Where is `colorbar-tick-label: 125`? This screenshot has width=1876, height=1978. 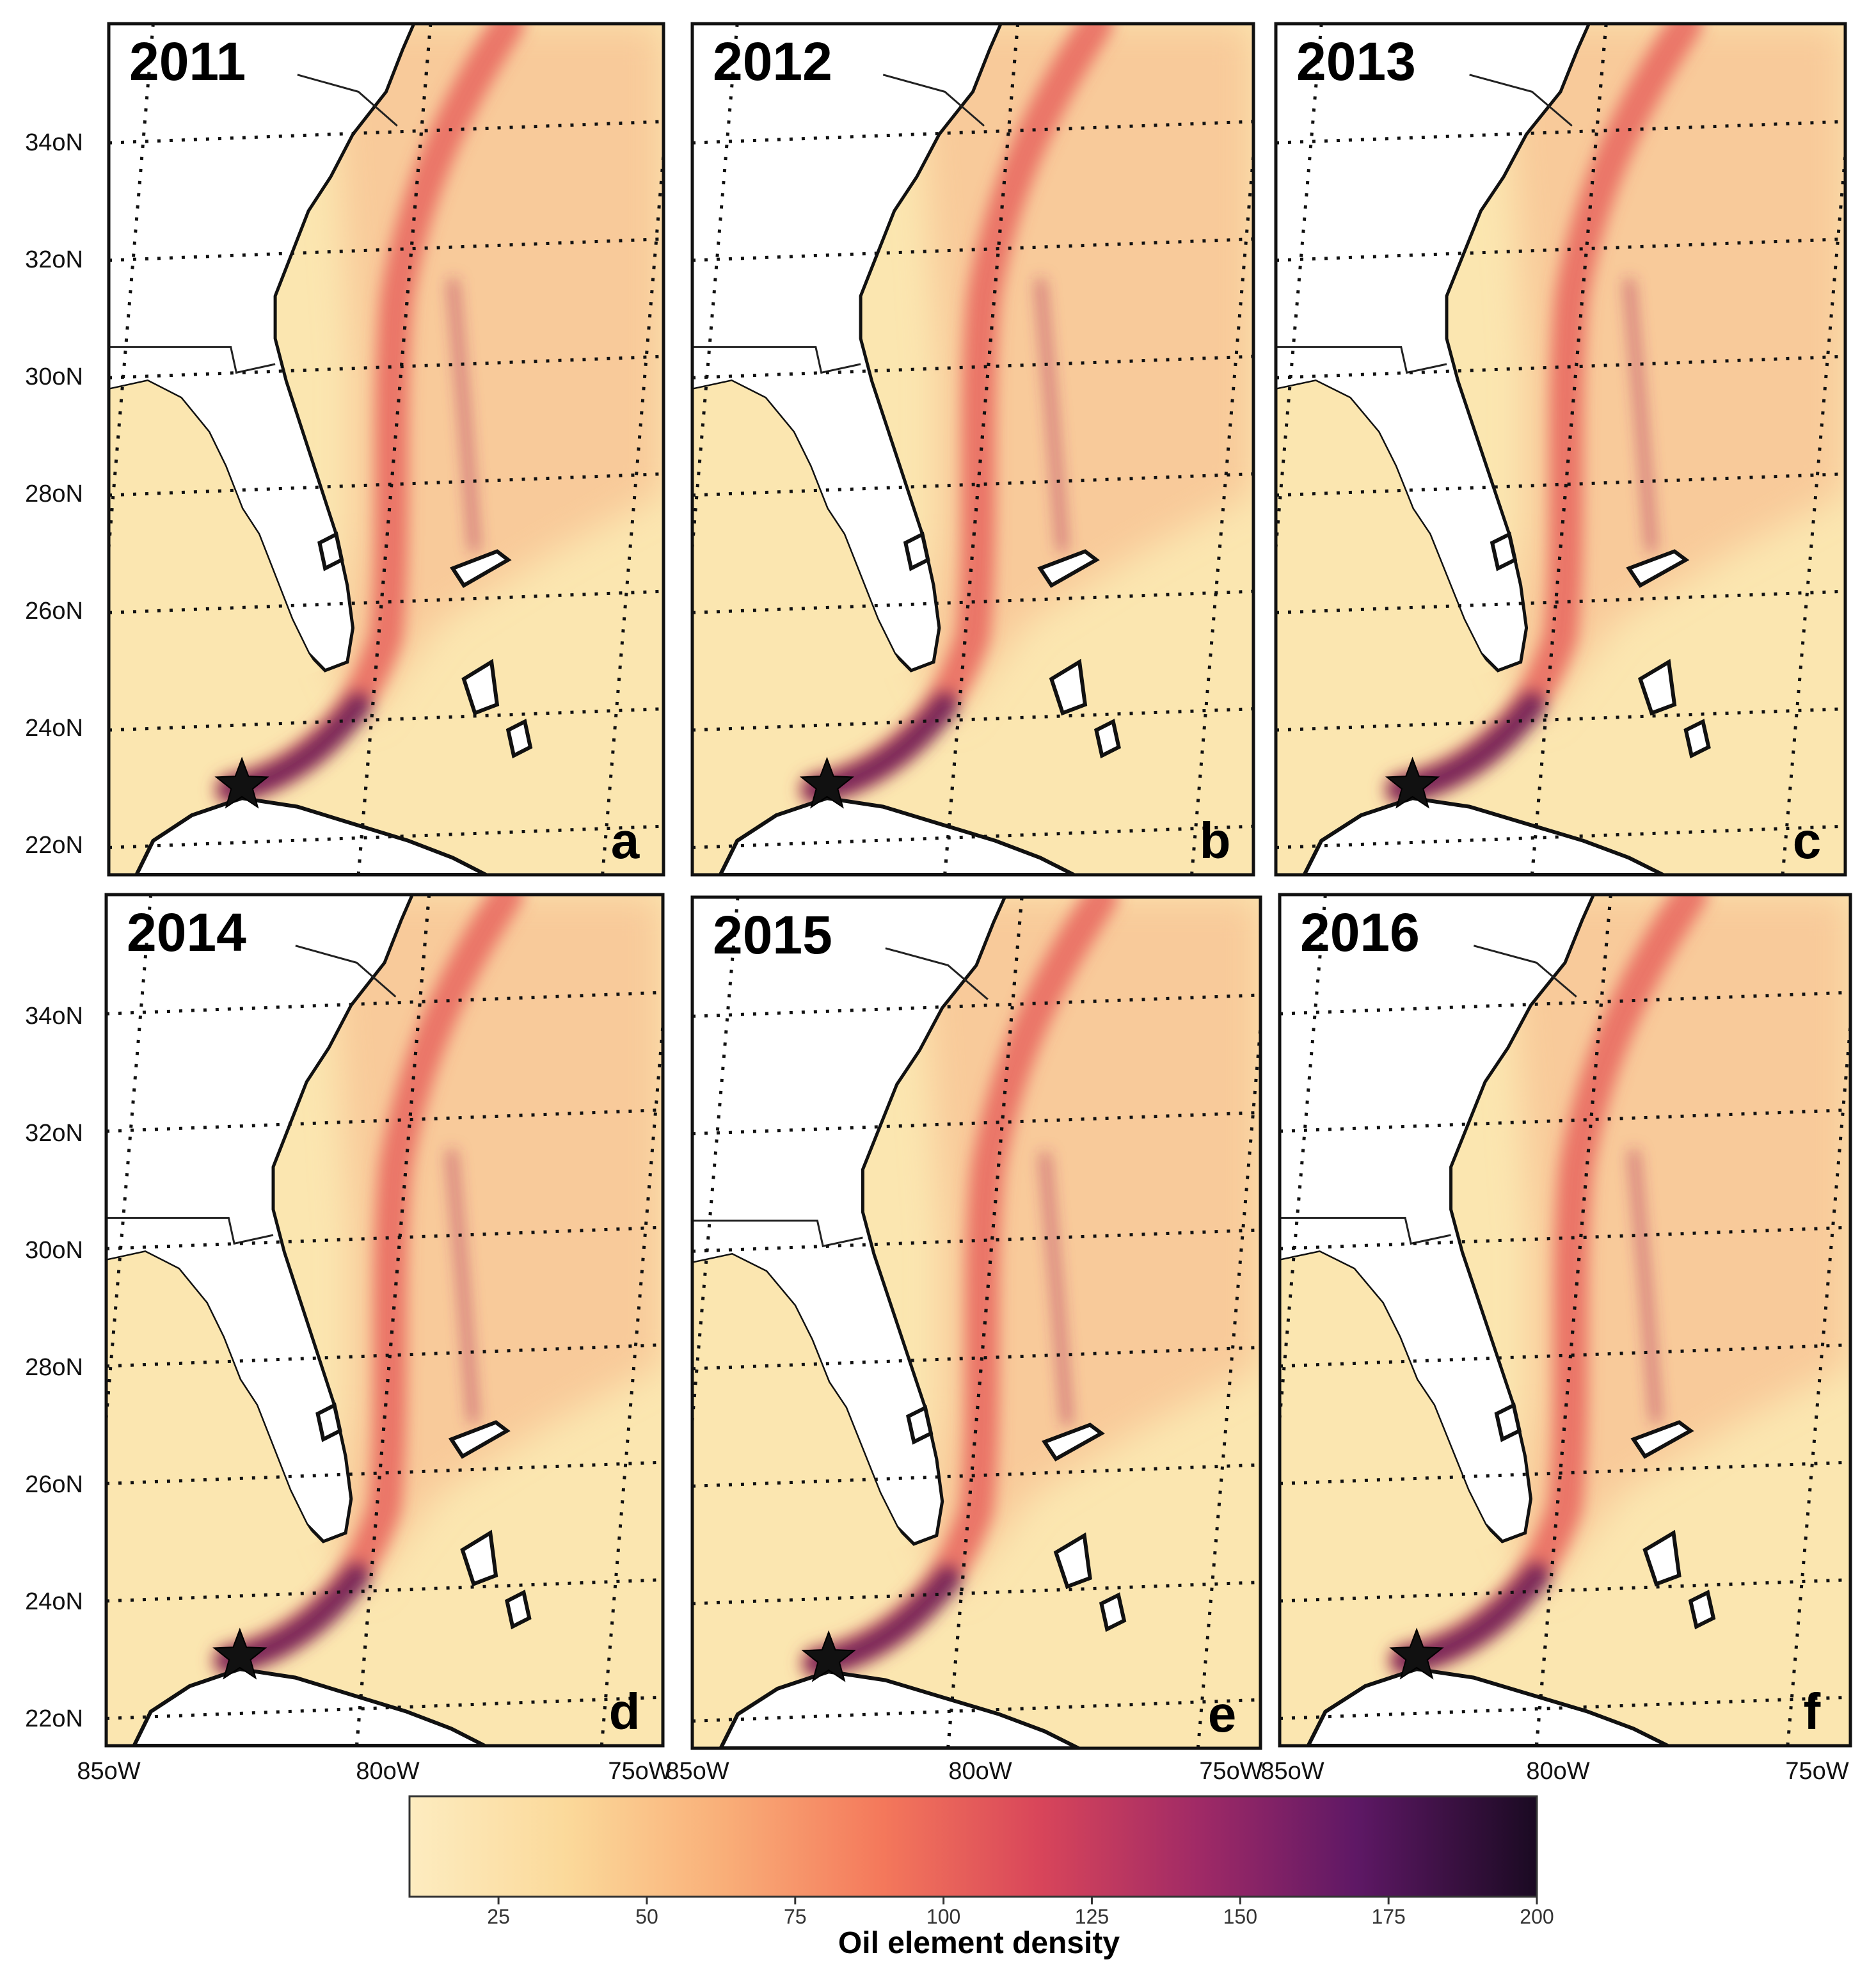
colorbar-tick-label: 125 is located at coordinates (1092, 1916).